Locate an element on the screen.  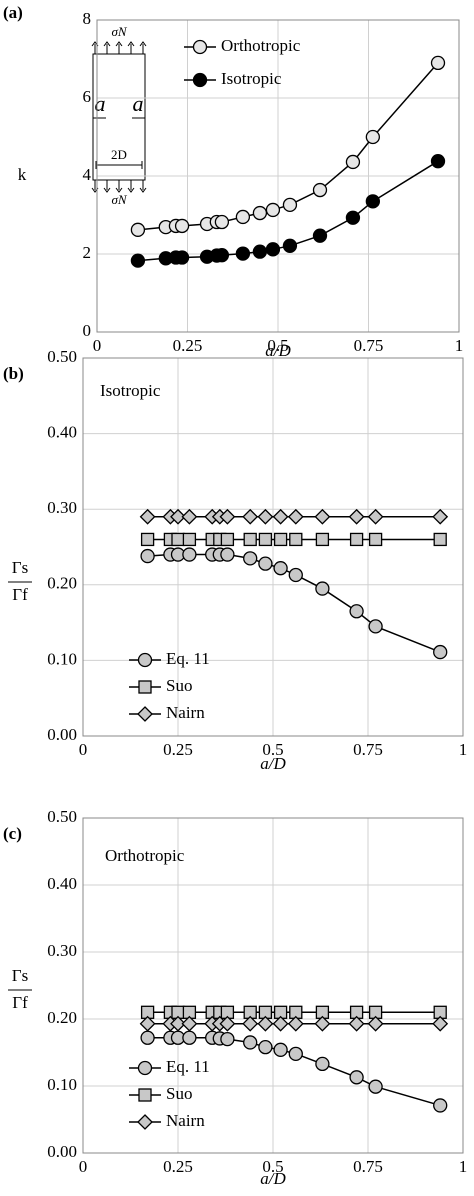
panel-label: (c) is located at coordinates (12, 833).